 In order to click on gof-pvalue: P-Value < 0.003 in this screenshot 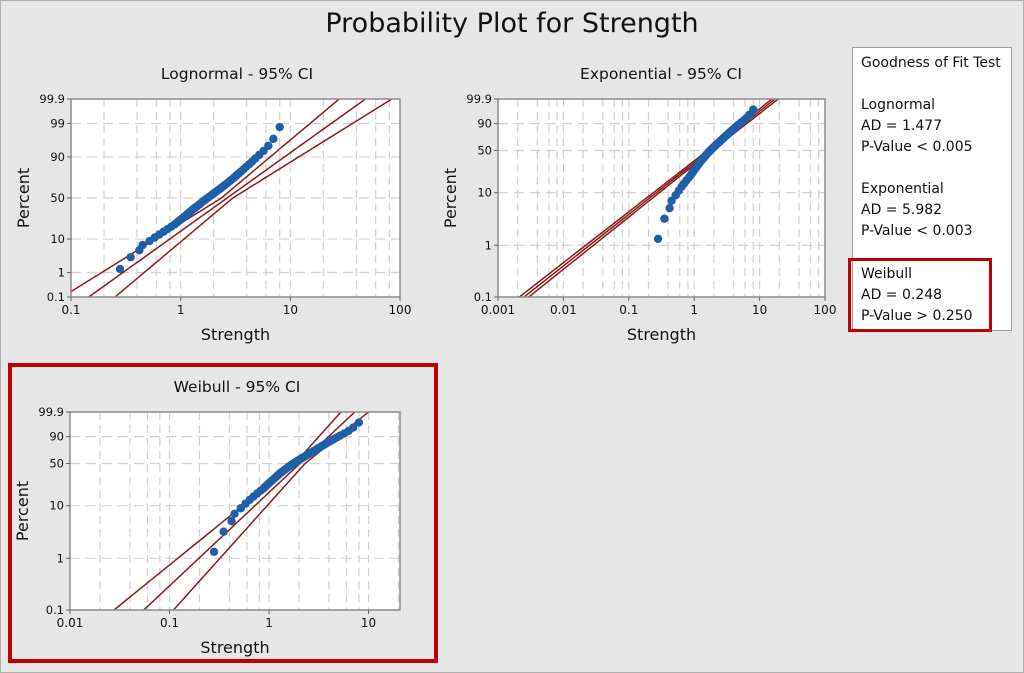, I will do `click(917, 231)`.